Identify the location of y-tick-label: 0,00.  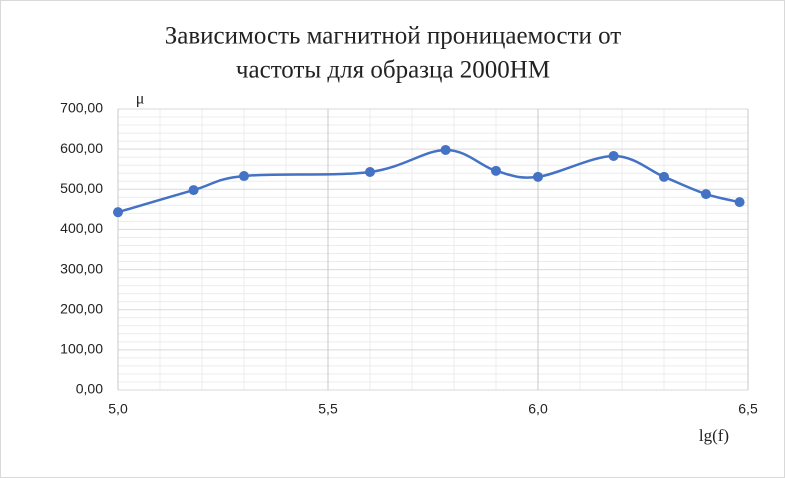
(89, 389).